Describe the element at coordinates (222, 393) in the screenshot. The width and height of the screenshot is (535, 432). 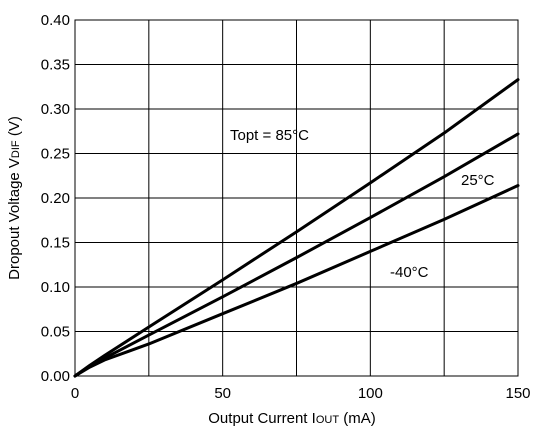
I see `x-tick-label: 50` at that location.